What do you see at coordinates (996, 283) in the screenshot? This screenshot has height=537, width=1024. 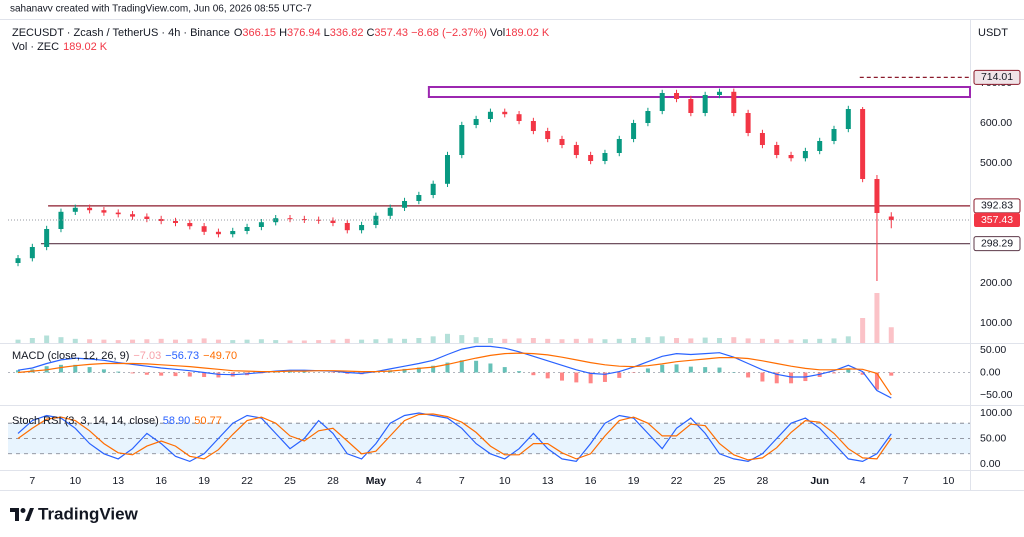 I see `y-tick-label: 200.00` at bounding box center [996, 283].